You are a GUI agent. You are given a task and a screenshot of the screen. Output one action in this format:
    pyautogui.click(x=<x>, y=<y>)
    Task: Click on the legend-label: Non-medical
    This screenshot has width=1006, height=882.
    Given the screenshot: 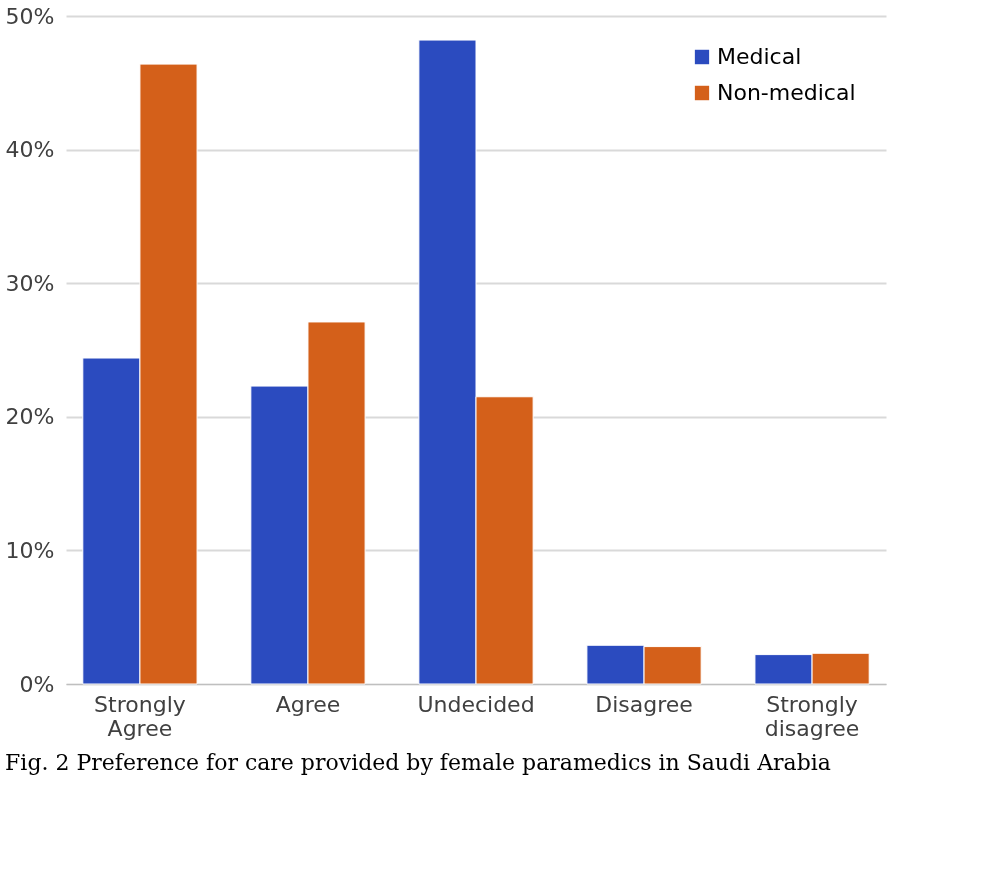 What is the action you would take?
    pyautogui.click(x=786, y=92)
    